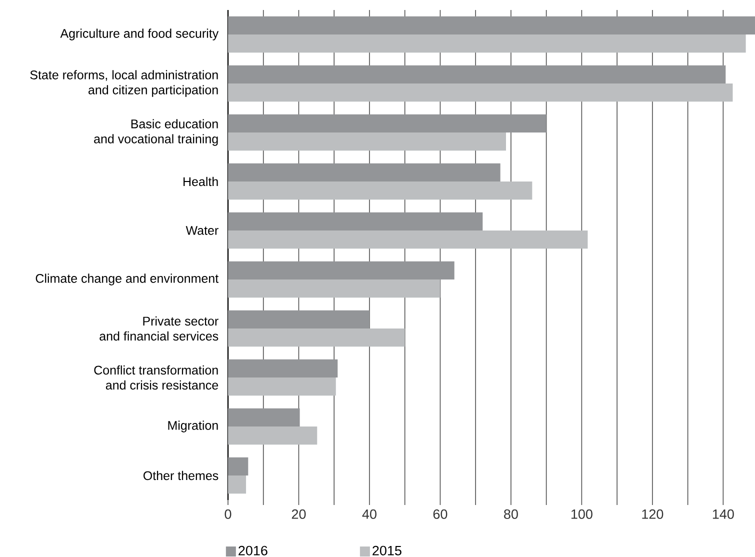  Describe the element at coordinates (511, 514) in the screenshot. I see `x-tick-label: 80` at that location.